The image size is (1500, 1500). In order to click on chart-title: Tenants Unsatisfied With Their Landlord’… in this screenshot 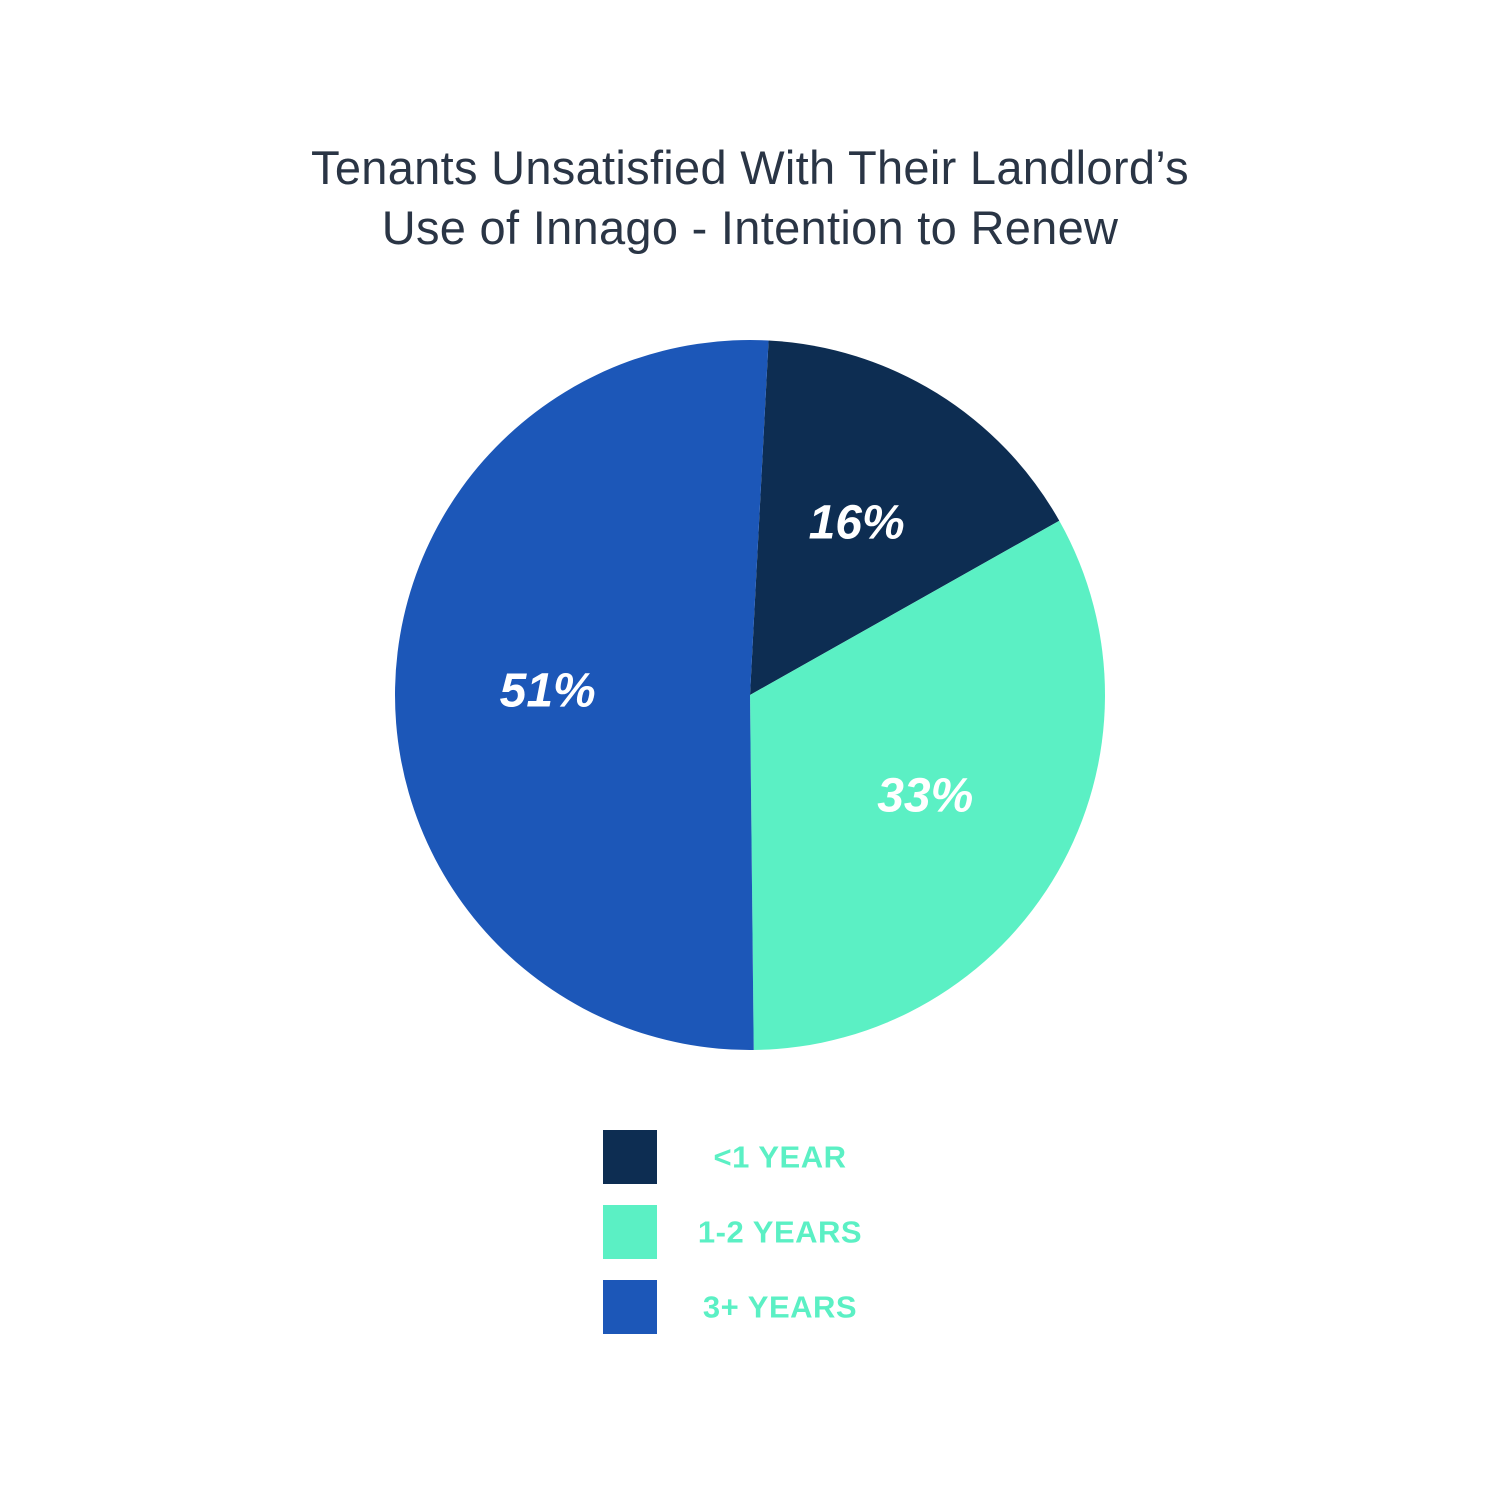, I will do `click(750, 198)`.